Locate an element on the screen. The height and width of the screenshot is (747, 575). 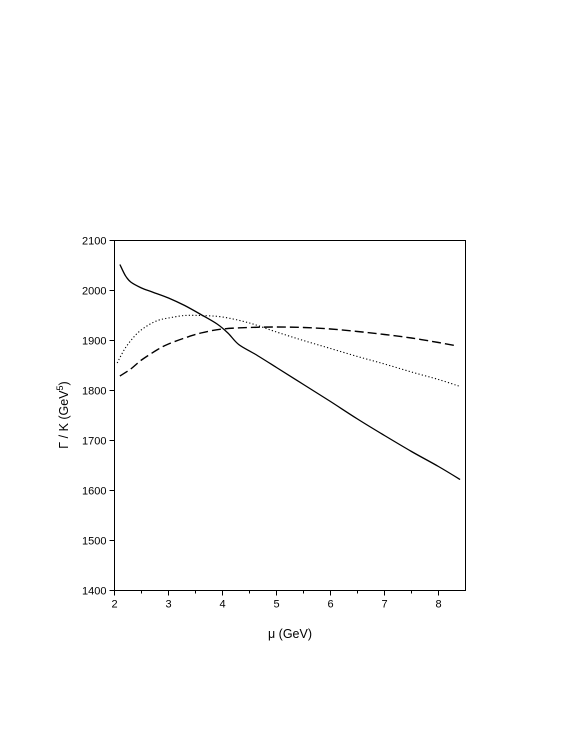
x-tick-label: 6 is located at coordinates (330, 605).